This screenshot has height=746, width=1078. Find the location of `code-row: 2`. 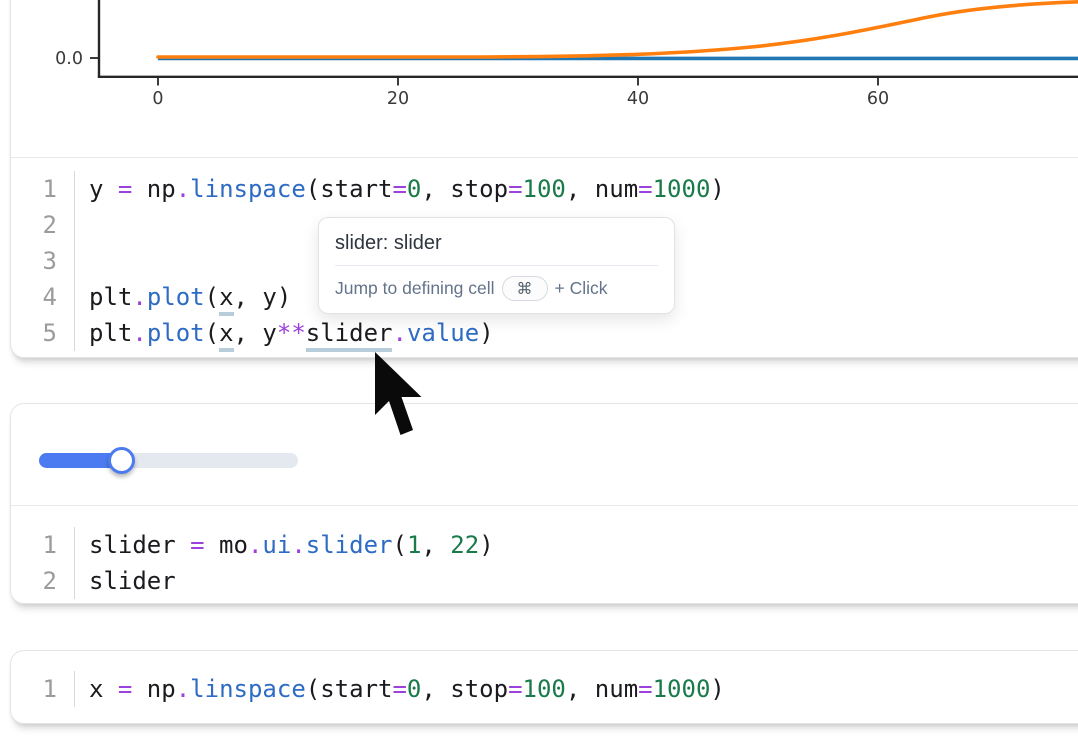

code-row: 2 is located at coordinates (544, 225).